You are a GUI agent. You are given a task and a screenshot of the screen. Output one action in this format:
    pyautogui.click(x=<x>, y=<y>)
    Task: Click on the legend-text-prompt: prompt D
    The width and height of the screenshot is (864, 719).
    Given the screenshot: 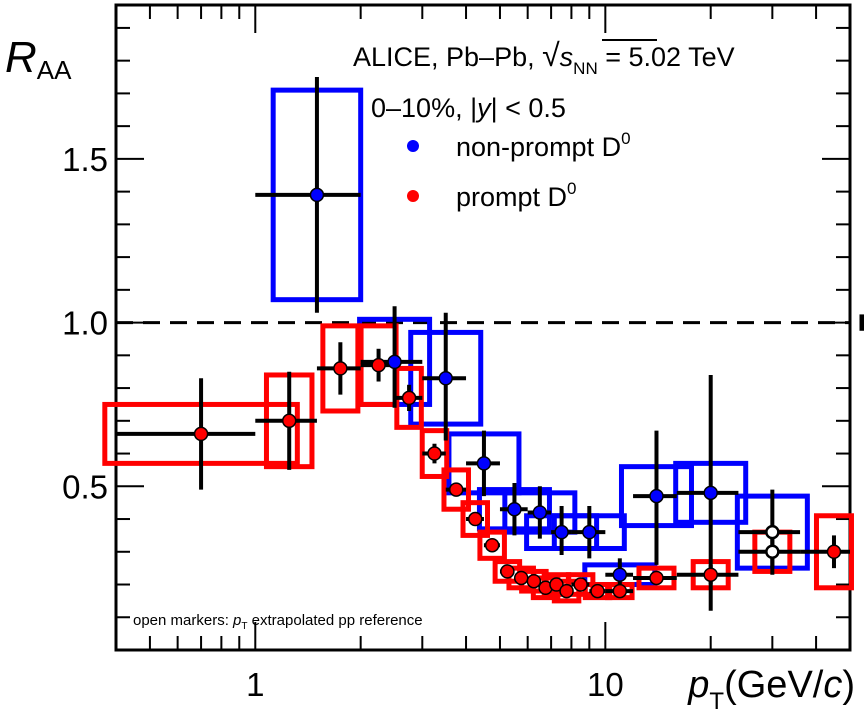 What is the action you would take?
    pyautogui.click(x=511, y=197)
    